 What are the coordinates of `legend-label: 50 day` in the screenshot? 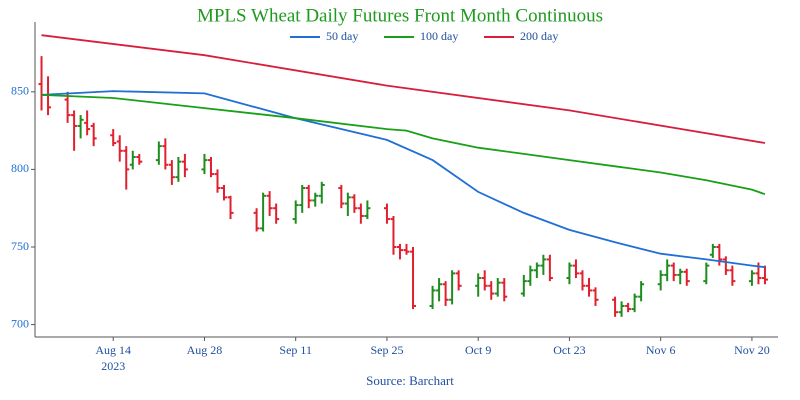 It's located at (342, 36).